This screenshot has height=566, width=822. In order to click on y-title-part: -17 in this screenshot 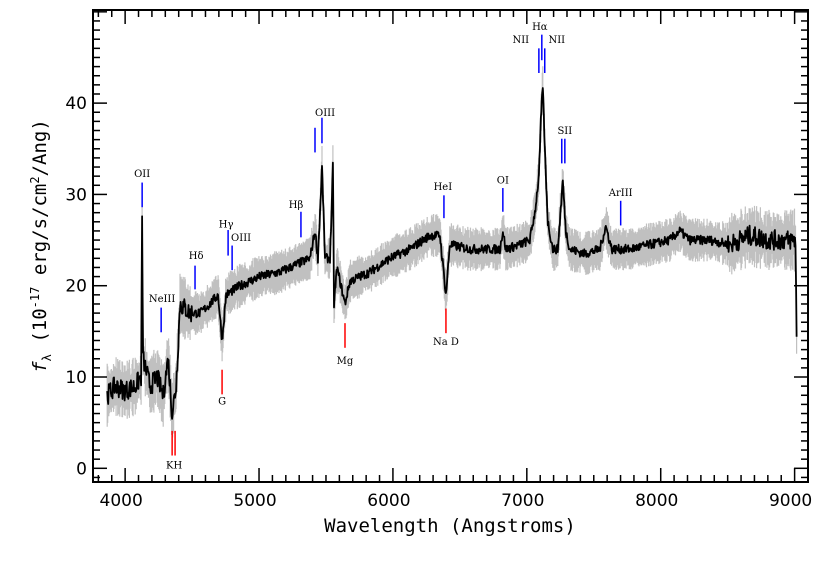, I will do `click(35, 298)`.